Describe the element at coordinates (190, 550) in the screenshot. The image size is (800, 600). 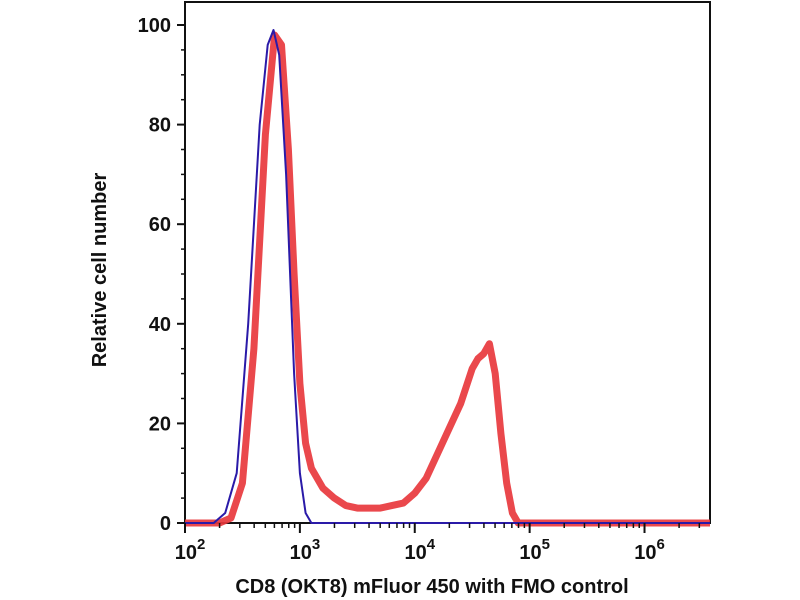
I see `x-tick-label: 10²` at that location.